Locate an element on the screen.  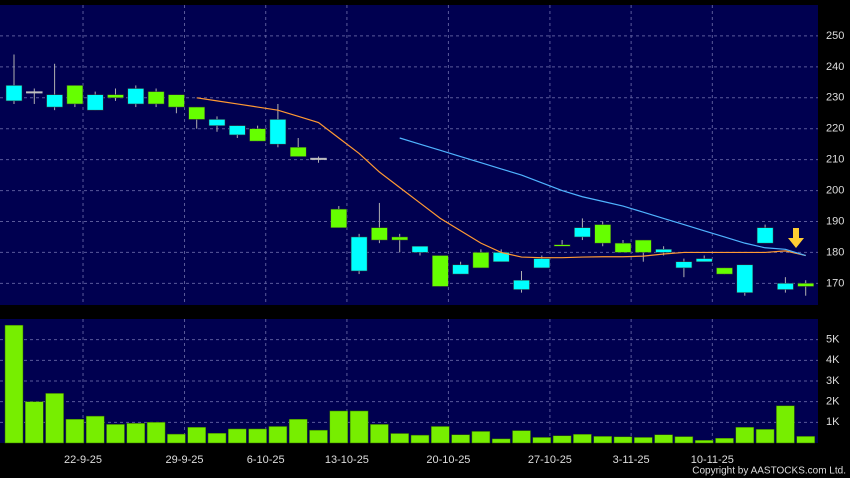
y-tick-label: 240 is located at coordinates (835, 67).